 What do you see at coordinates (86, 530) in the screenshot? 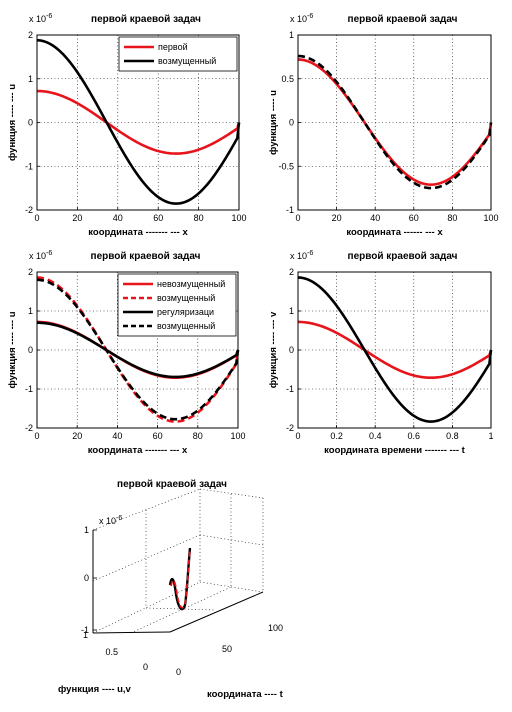
I see `z-tick-label: 1` at bounding box center [86, 530].